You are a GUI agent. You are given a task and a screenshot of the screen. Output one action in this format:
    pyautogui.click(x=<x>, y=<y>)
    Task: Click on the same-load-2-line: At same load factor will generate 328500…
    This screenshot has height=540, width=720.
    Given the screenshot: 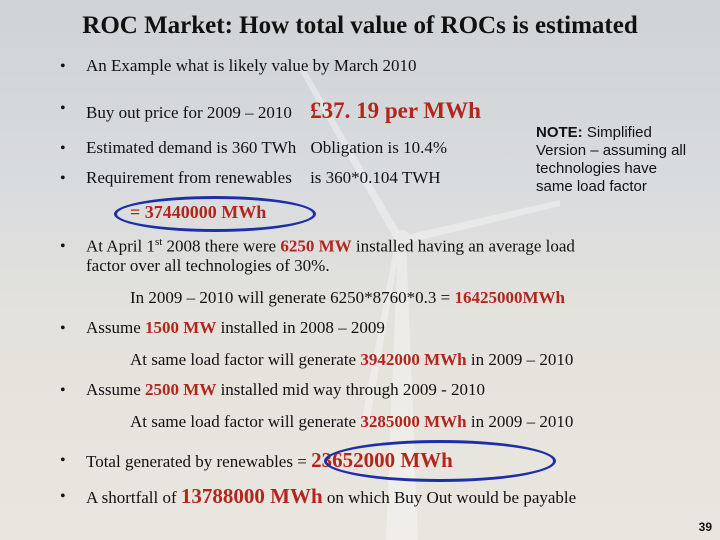 What is the action you would take?
    pyautogui.click(x=351, y=422)
    